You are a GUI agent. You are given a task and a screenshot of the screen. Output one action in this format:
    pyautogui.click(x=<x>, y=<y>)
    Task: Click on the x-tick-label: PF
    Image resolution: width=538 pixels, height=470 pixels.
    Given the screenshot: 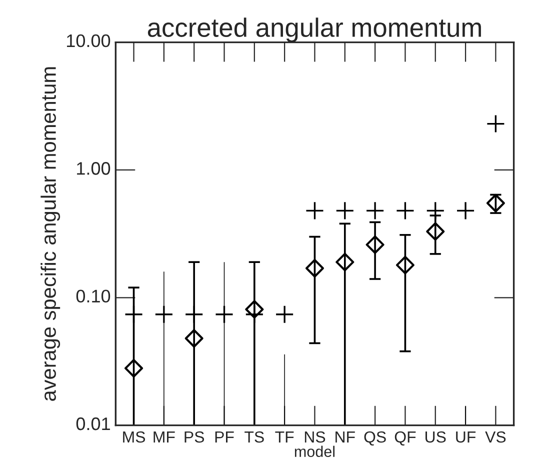 What is the action you would take?
    pyautogui.click(x=224, y=436)
    